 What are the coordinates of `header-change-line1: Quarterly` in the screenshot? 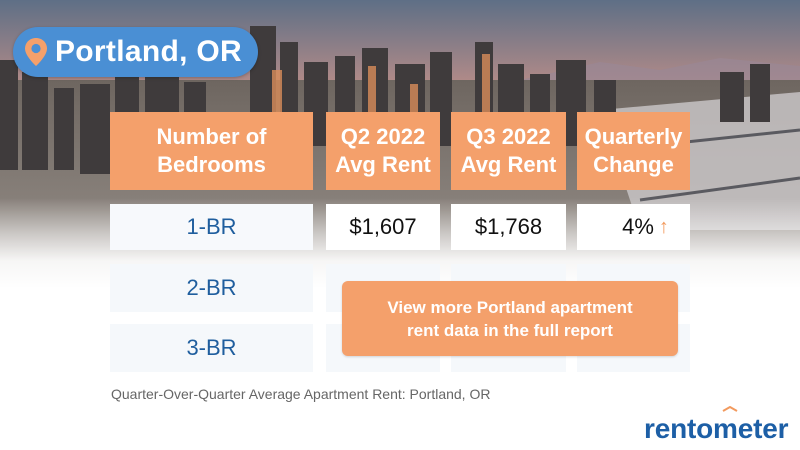 It's located at (633, 136).